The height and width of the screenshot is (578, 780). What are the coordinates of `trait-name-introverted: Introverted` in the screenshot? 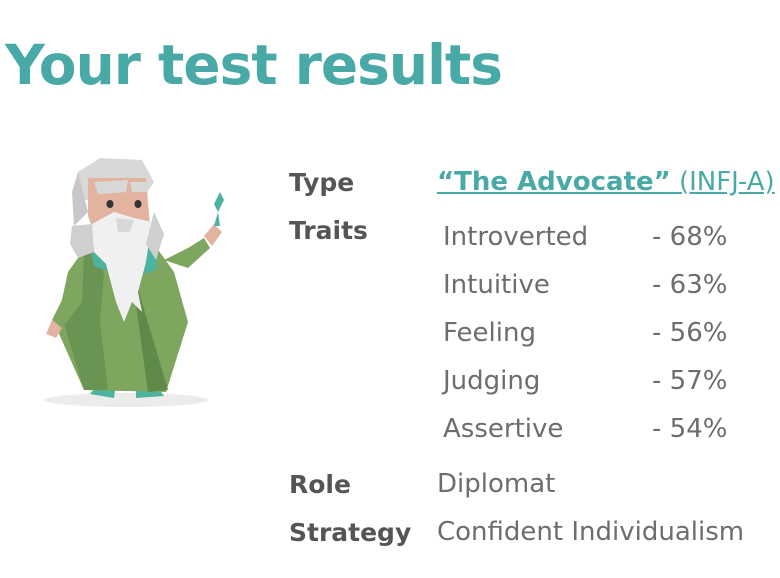 It's located at (516, 237).